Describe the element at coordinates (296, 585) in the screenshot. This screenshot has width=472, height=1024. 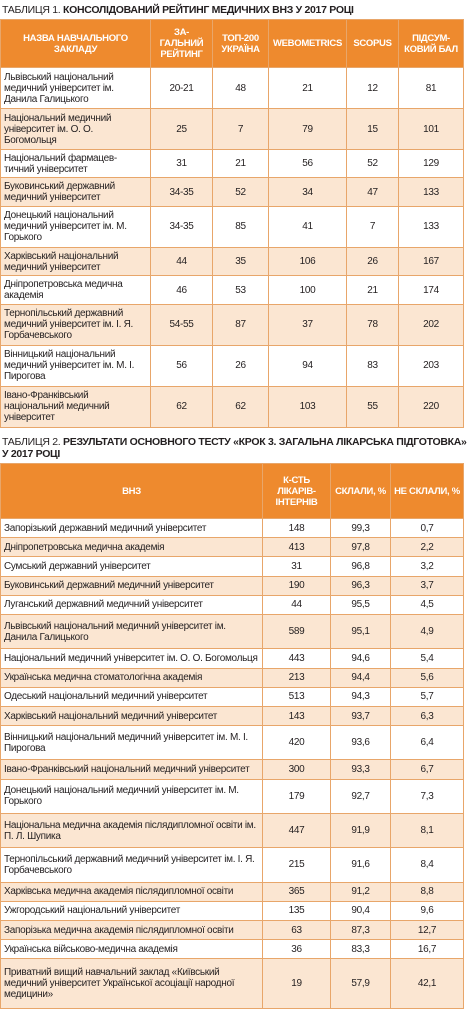
I see `value-cell: 190` at that location.